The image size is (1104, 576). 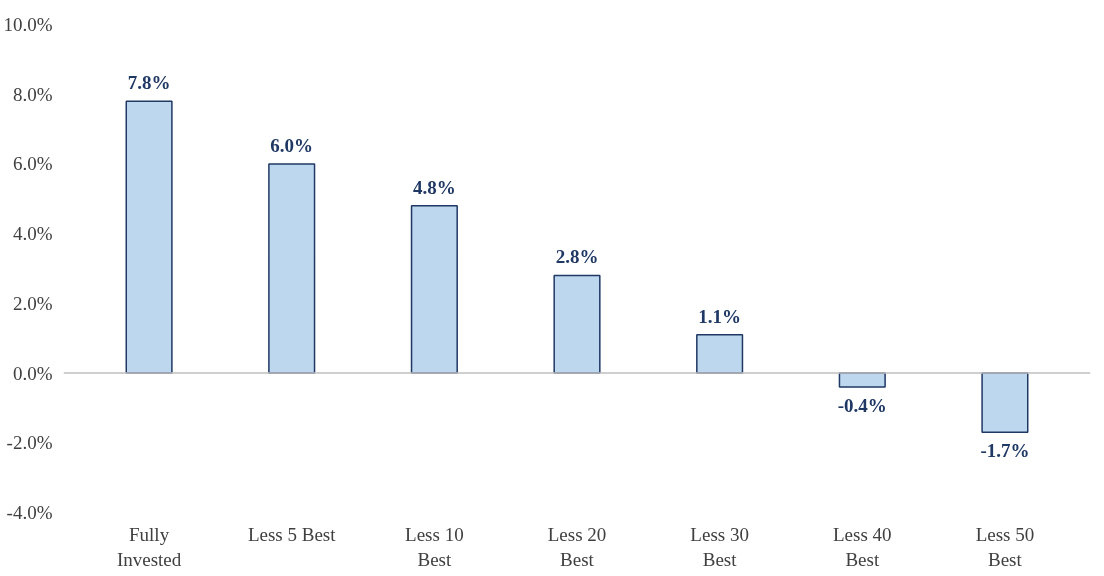 What do you see at coordinates (29, 512) in the screenshot?
I see `y-tick-label: -4.0%` at bounding box center [29, 512].